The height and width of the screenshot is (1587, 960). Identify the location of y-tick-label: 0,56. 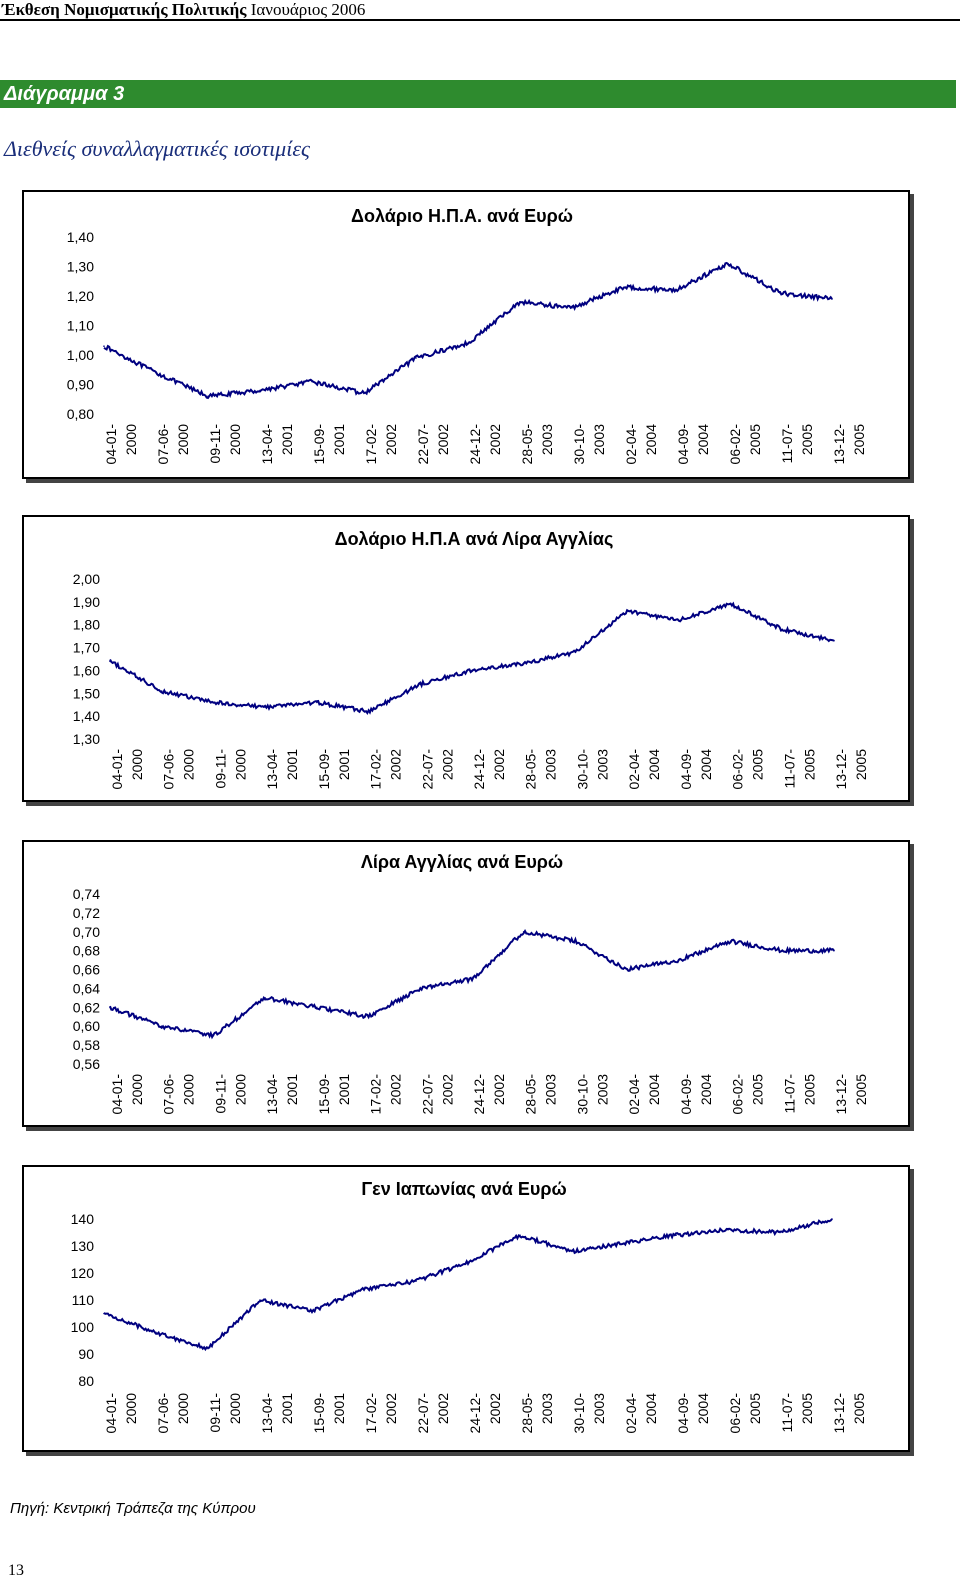
(86, 1064).